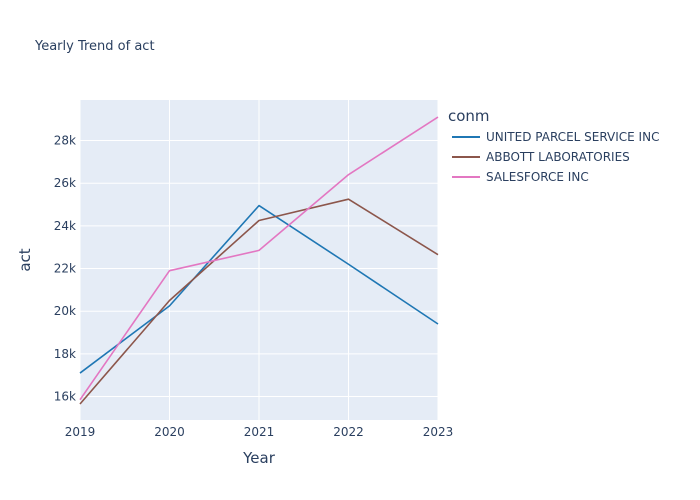 The height and width of the screenshot is (500, 700). Describe the element at coordinates (65, 397) in the screenshot. I see `y-tick-label: 16k` at that location.